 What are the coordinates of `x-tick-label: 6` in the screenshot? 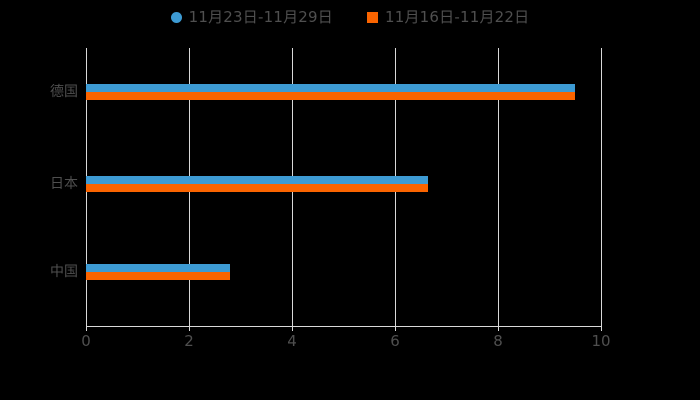 It's located at (395, 341).